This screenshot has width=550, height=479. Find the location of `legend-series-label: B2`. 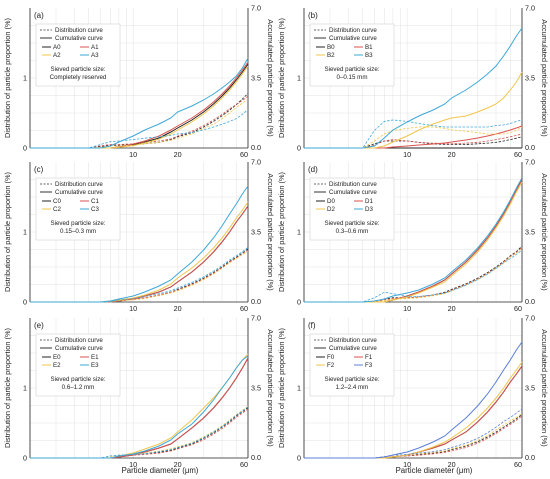

legend-series-label: B2 is located at coordinates (331, 55).